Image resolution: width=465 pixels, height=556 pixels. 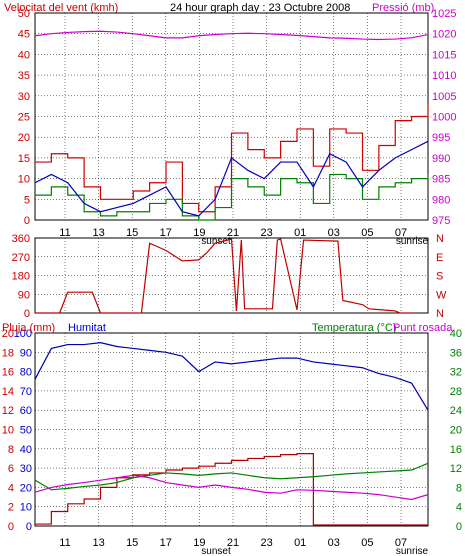 I want to click on wind-x-tick-label: 17, so click(x=166, y=233).